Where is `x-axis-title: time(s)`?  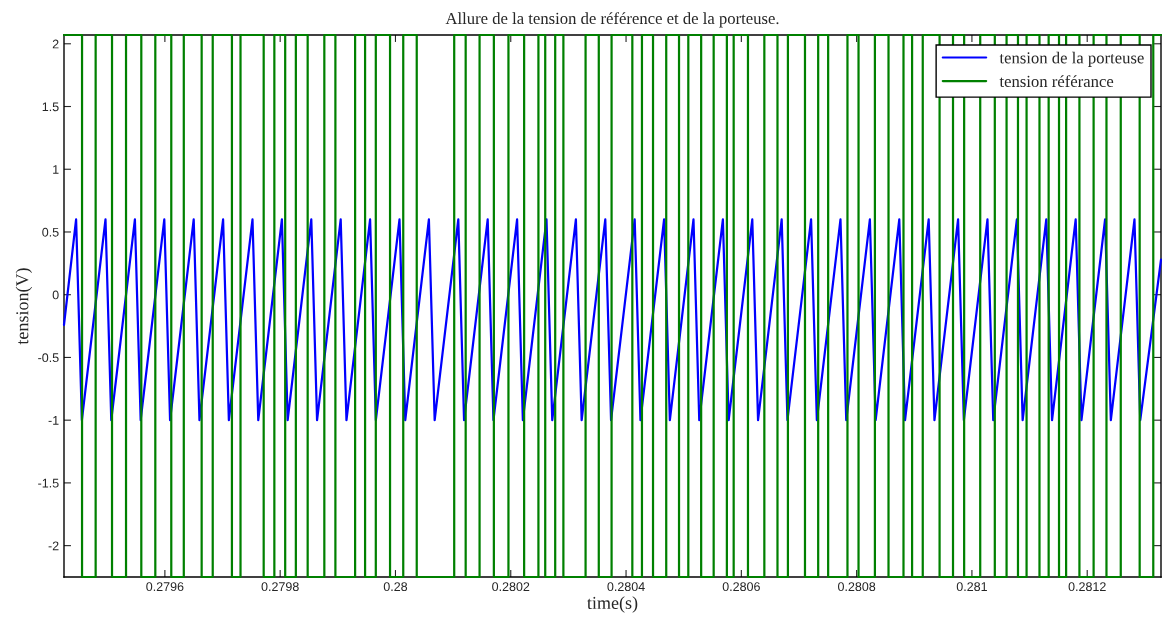
x-axis-title: time(s) is located at coordinates (612, 604).